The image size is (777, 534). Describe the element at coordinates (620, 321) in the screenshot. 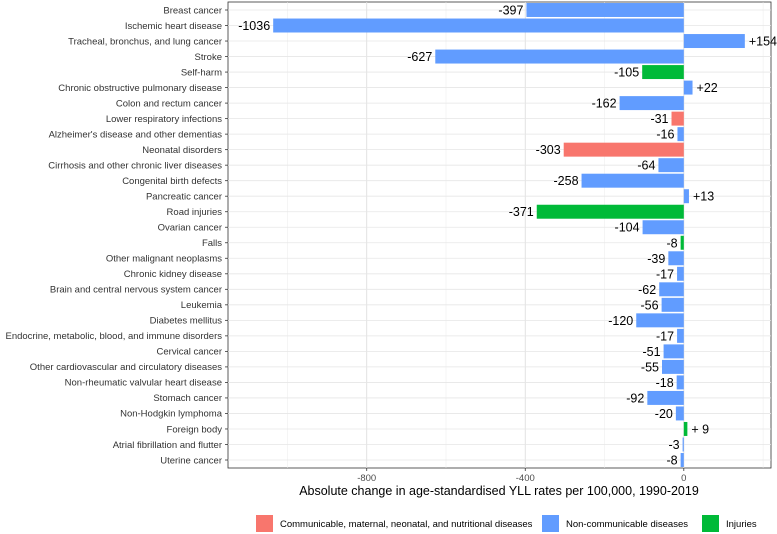

I see `value-label: -120` at that location.